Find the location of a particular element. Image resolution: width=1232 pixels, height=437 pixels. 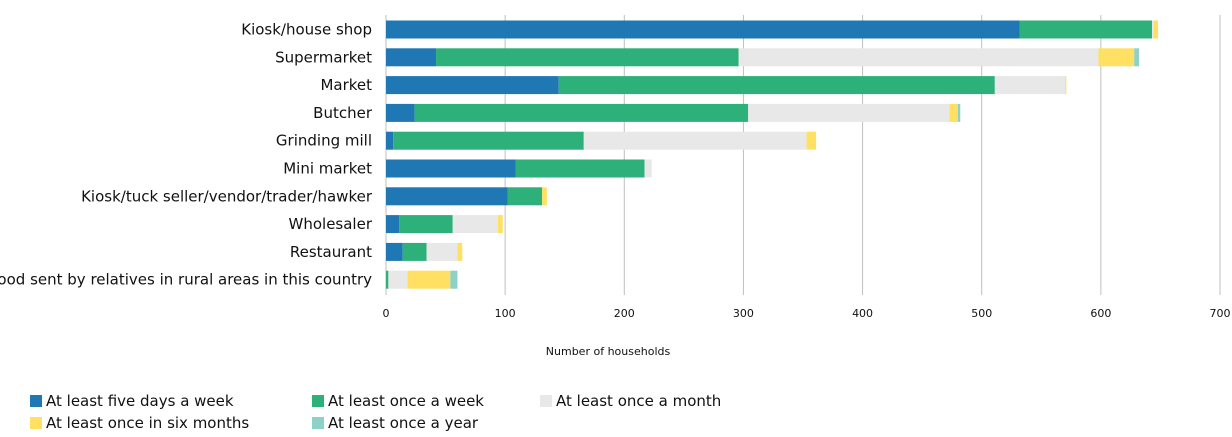

legend-item: At least once in six months is located at coordinates (139, 423).